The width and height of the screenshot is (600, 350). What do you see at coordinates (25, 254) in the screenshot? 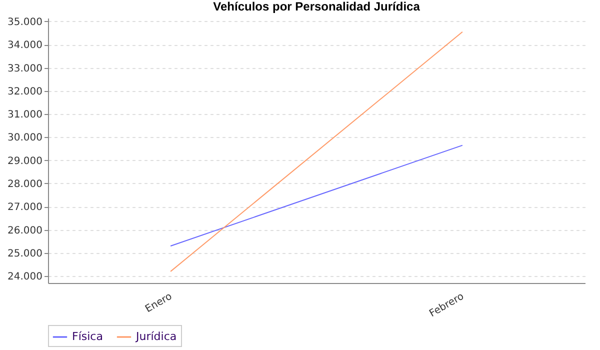
I see `y-tick-label: 25.000` at bounding box center [25, 254].